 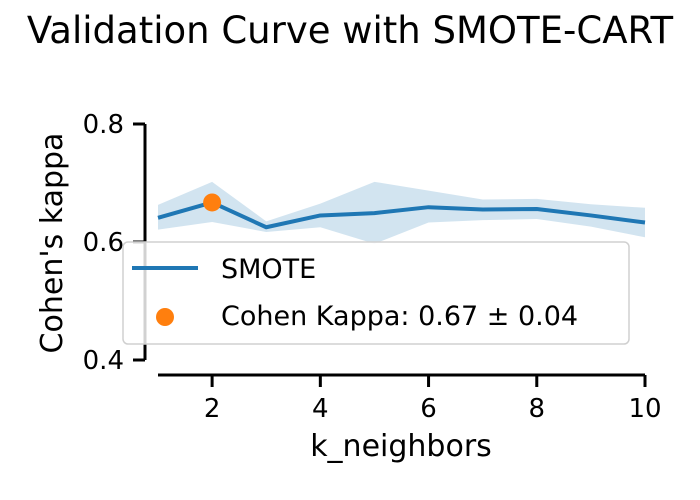 What do you see at coordinates (103, 361) in the screenshot?
I see `y-tick-label: 0.4` at bounding box center [103, 361].